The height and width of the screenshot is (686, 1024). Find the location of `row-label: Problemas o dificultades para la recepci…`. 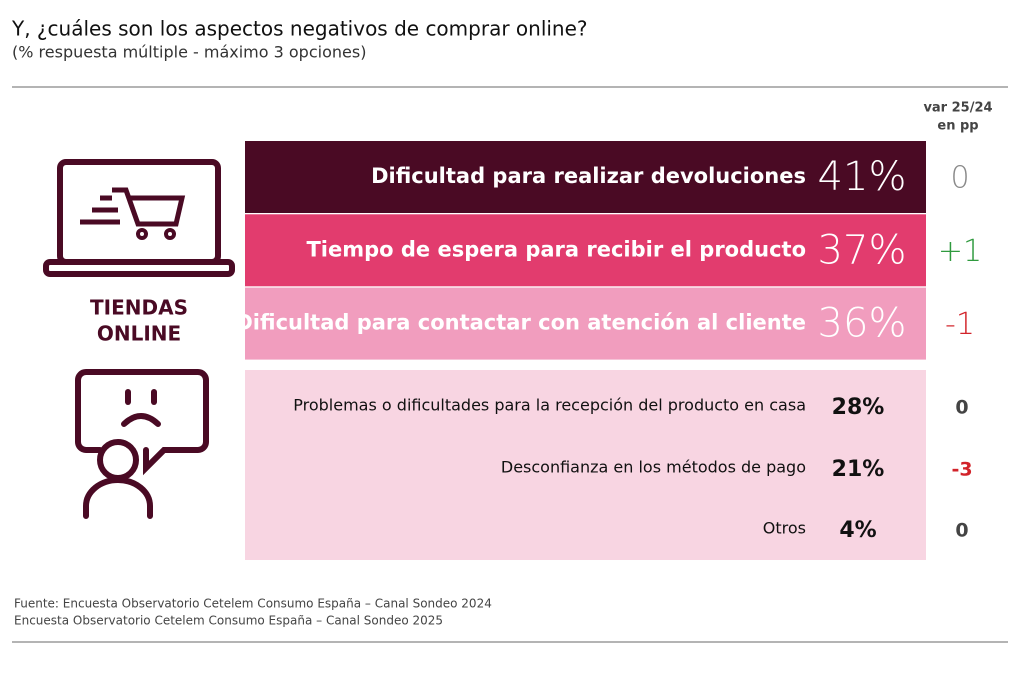

row-label: Problemas o dificultades para la recepci… is located at coordinates (549, 405).